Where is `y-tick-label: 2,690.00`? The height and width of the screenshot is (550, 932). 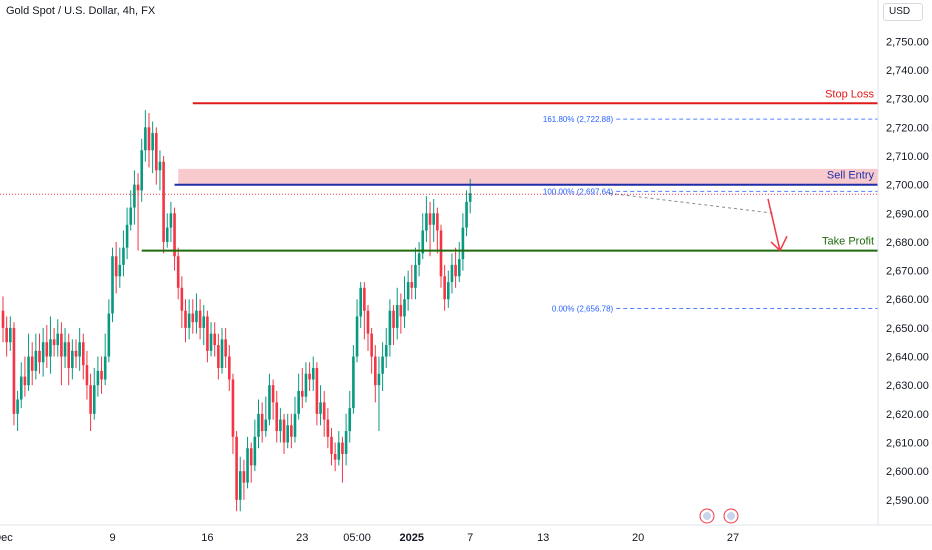 y-tick-label: 2,690.00 is located at coordinates (907, 214).